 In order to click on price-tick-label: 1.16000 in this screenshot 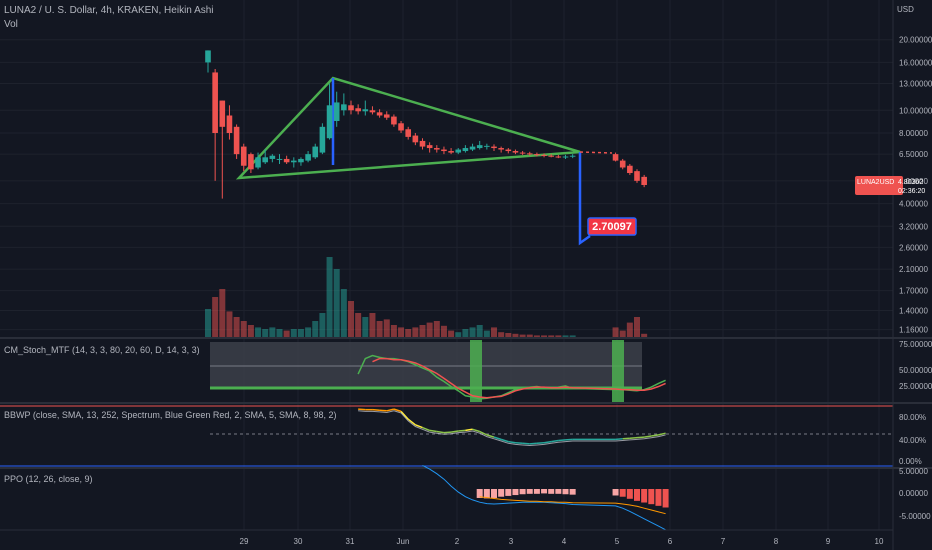, I will do `click(913, 330)`.